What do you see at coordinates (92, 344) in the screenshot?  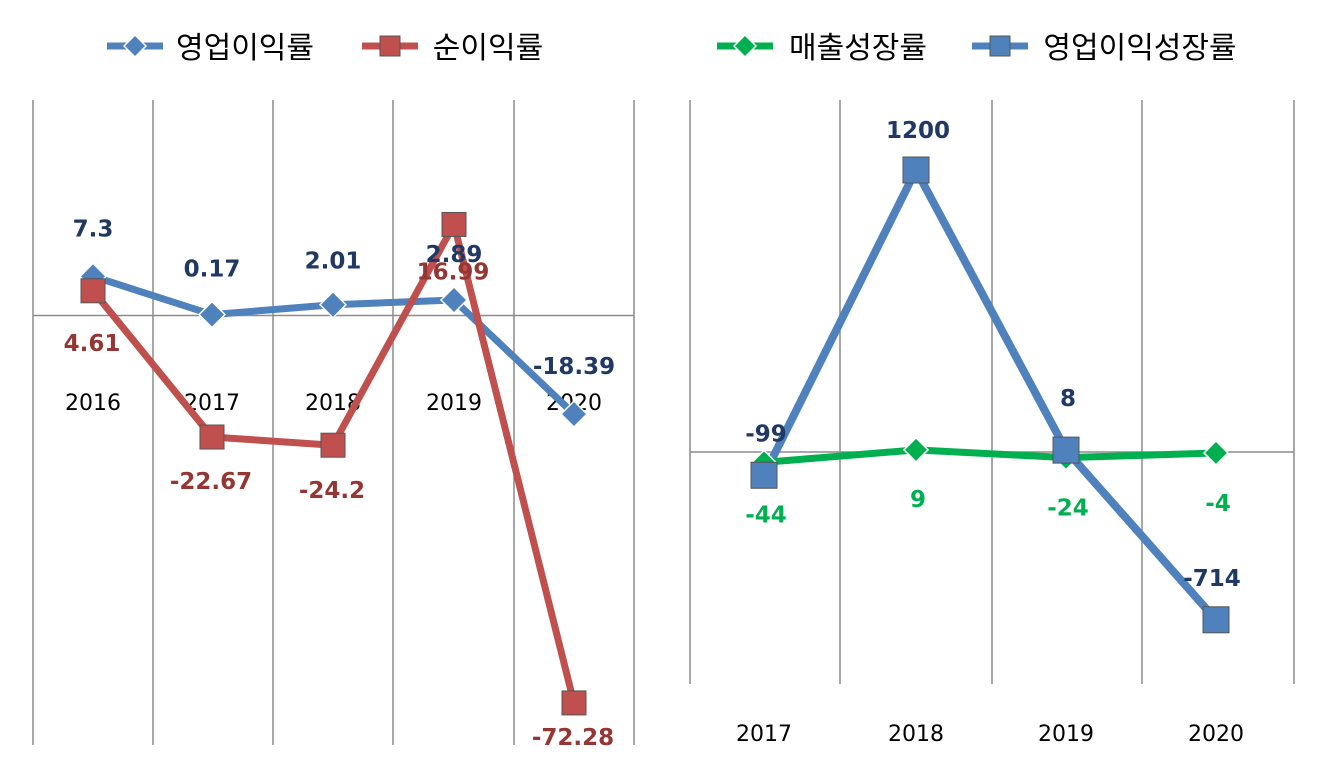 I see `net-margin-label: 4.61` at bounding box center [92, 344].